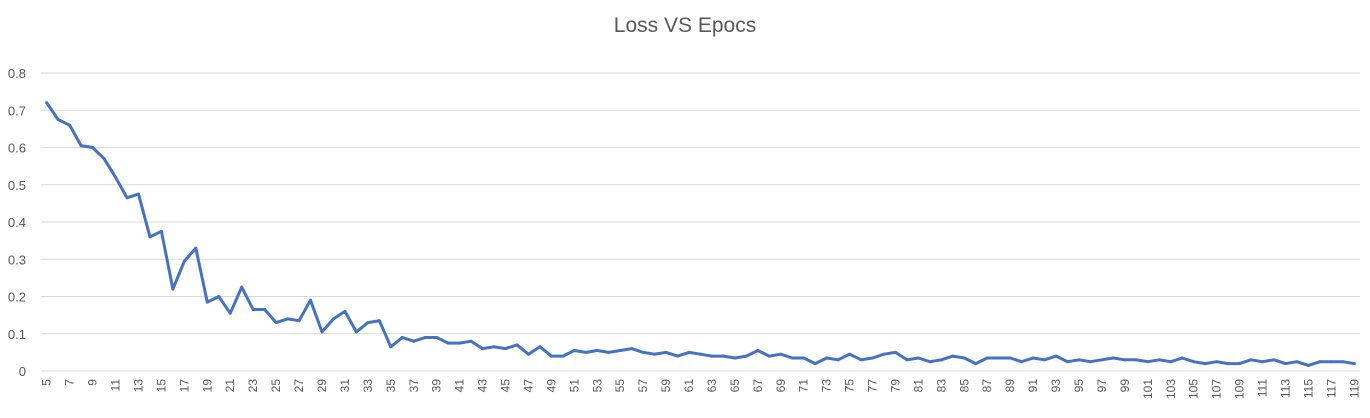 This screenshot has height=418, width=1370. Describe the element at coordinates (17, 222) in the screenshot. I see `y-tick-label: 0.4` at that location.